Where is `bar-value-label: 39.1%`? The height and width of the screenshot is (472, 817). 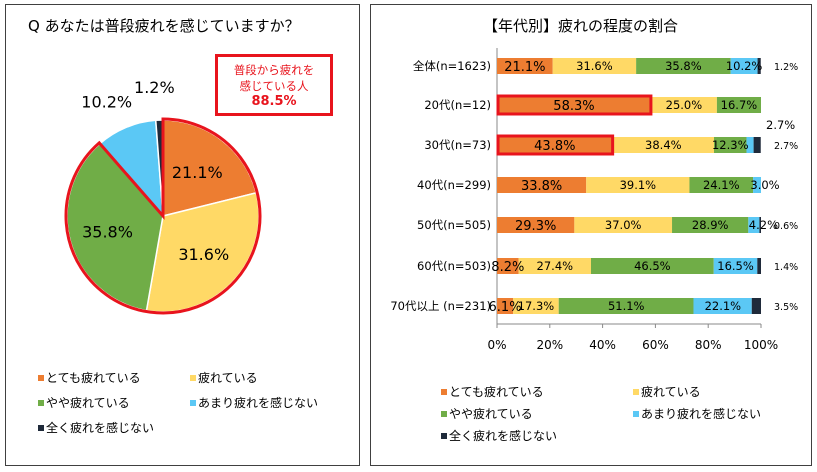 bar-value-label: 39.1% is located at coordinates (638, 185).